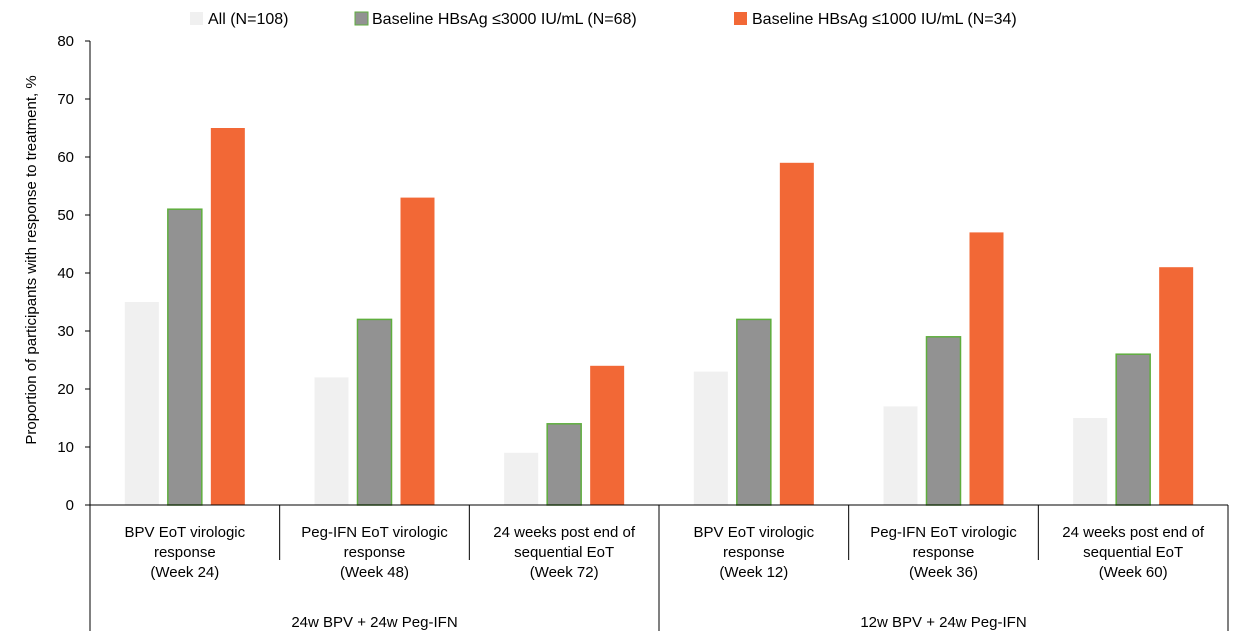 Image resolution: width=1233 pixels, height=631 pixels. I want to click on y-tick-label: 60, so click(65, 157).